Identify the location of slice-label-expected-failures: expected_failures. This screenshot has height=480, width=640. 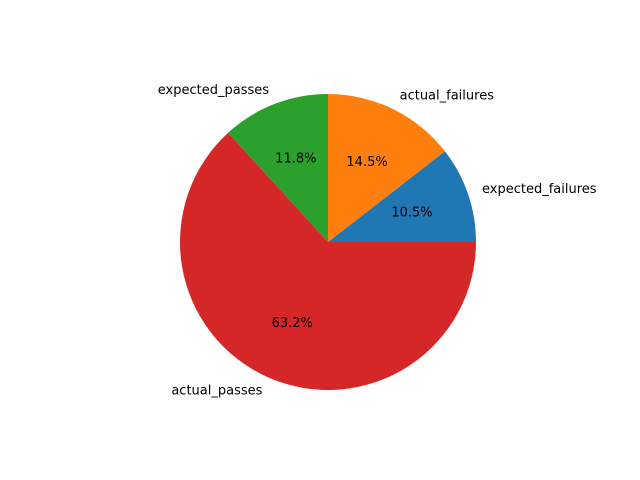
(539, 189).